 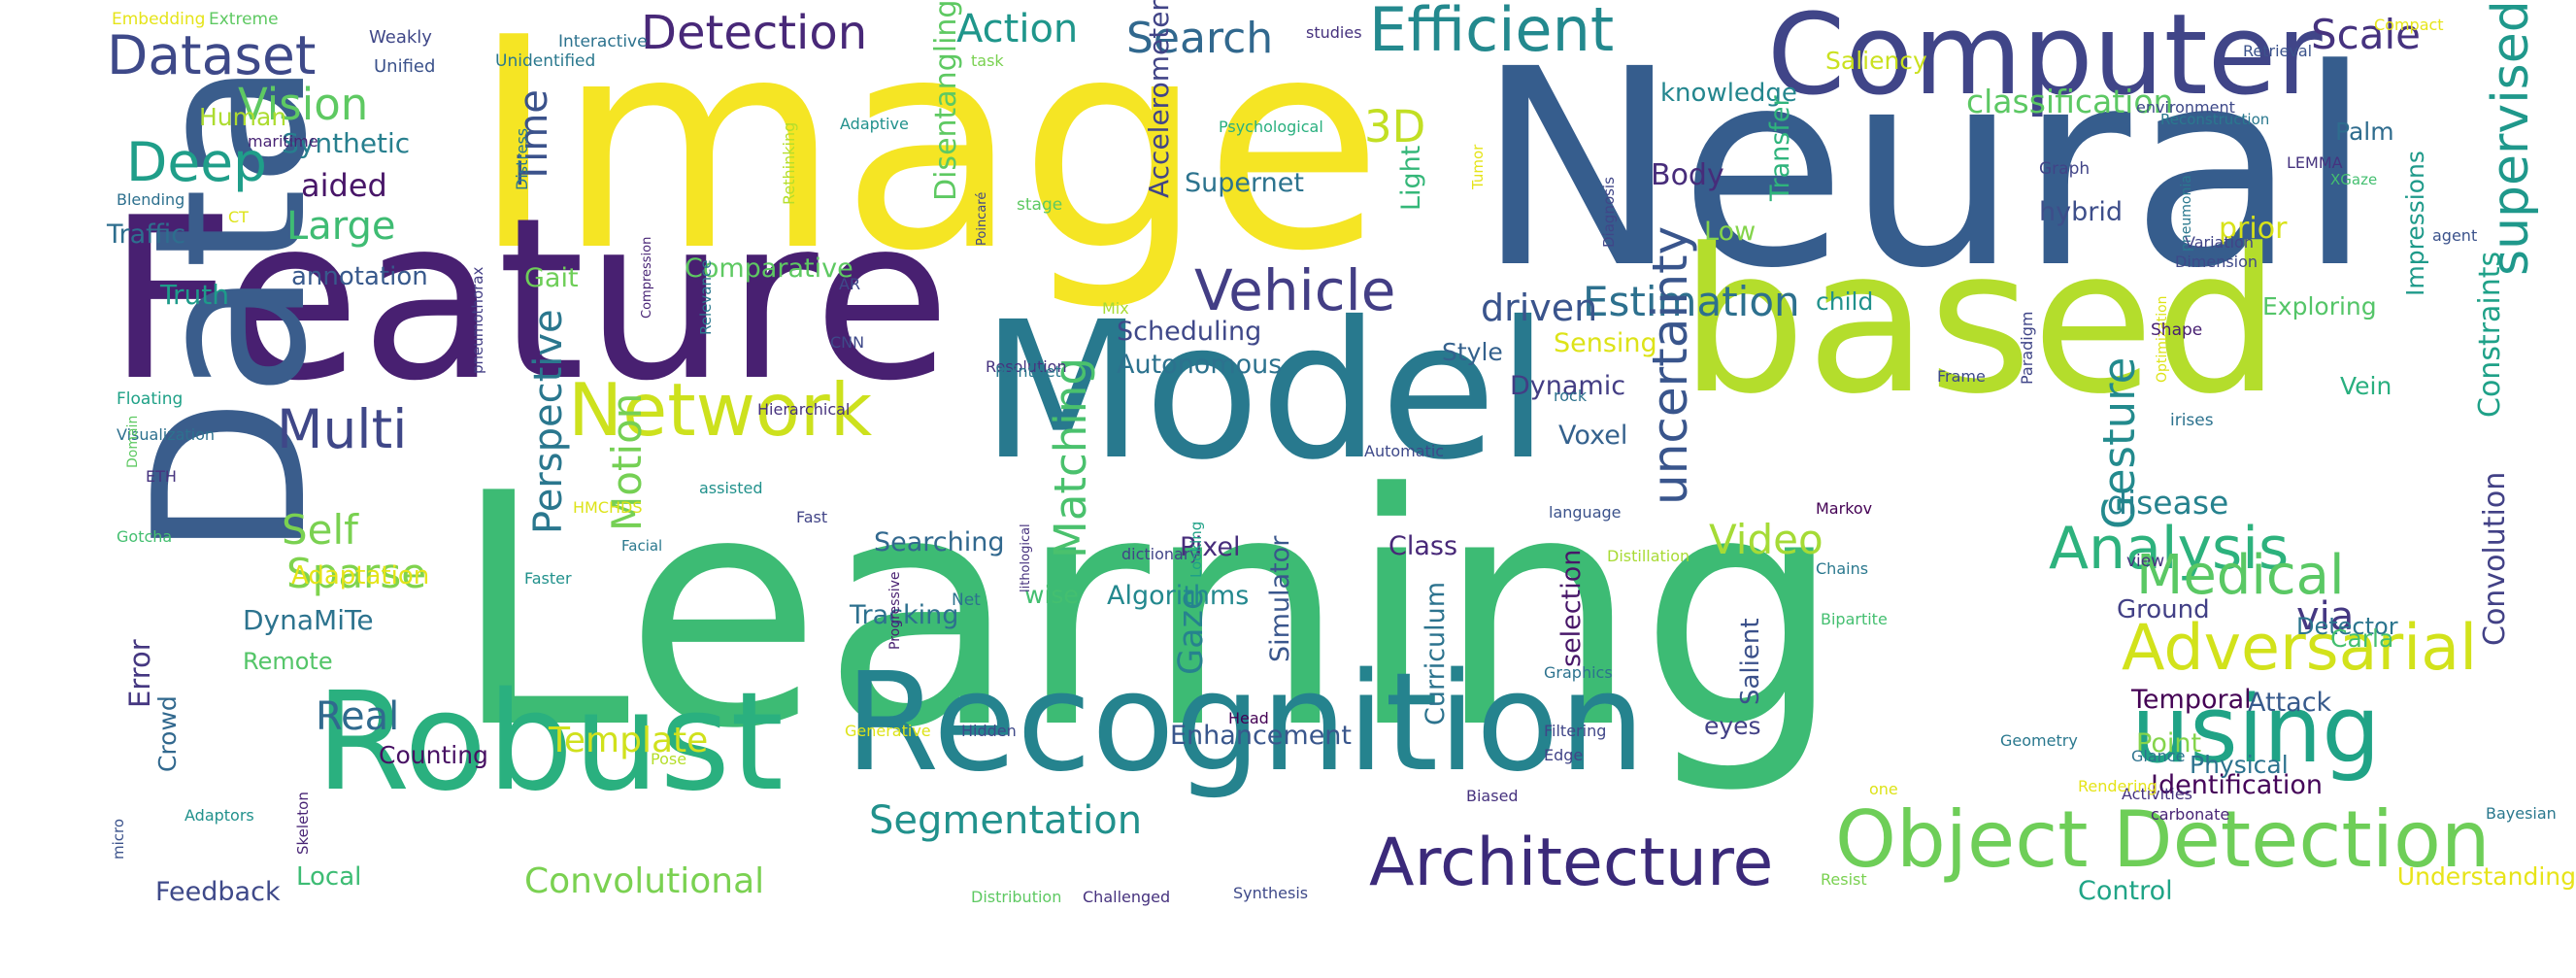 What do you see at coordinates (642, 546) in the screenshot?
I see `word-facial: Facial` at bounding box center [642, 546].